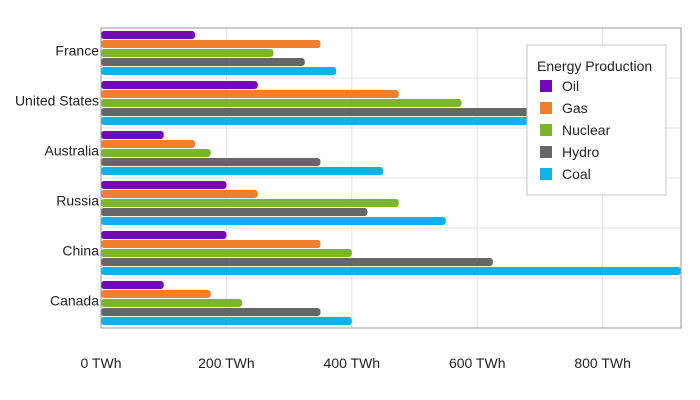 Image resolution: width=700 pixels, height=400 pixels. I want to click on bar-china-oil, so click(164, 235).